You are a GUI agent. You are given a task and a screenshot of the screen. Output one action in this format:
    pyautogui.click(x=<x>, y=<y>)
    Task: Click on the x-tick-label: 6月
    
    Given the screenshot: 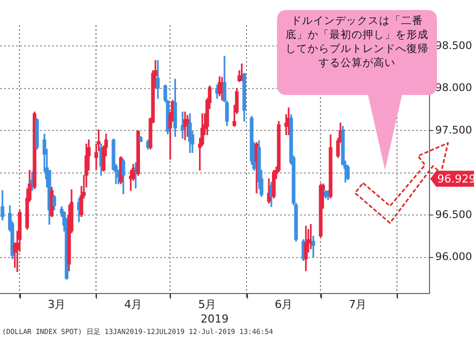 What is the action you would take?
    pyautogui.click(x=283, y=305)
    